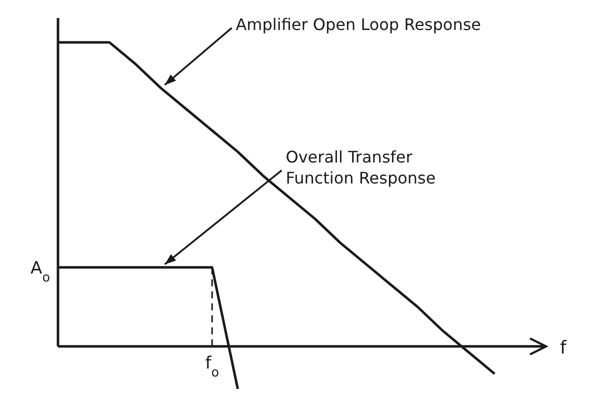 The width and height of the screenshot is (610, 401). Describe the element at coordinates (359, 24) in the screenshot. I see `text: Amplifier Open Loop Response` at that location.